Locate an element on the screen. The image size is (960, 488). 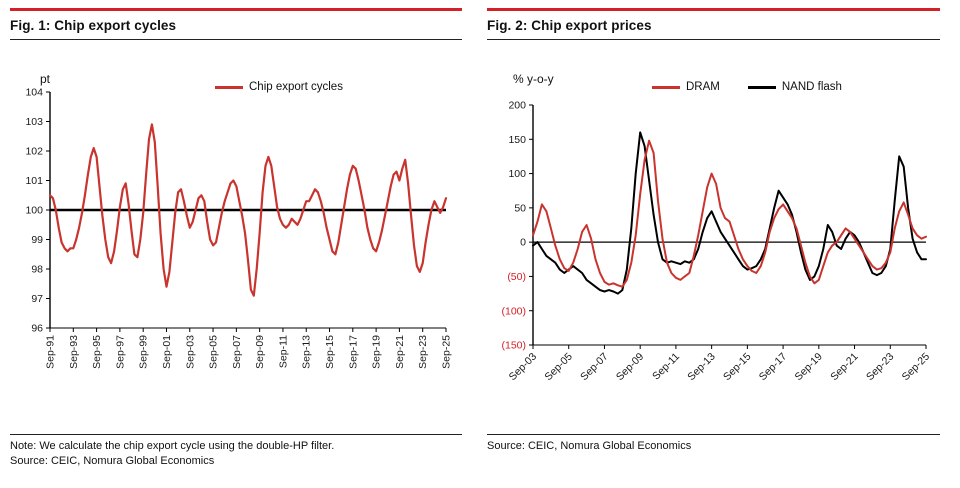
fig2-title: Fig. 2: Chip export prices is located at coordinates (713, 29).